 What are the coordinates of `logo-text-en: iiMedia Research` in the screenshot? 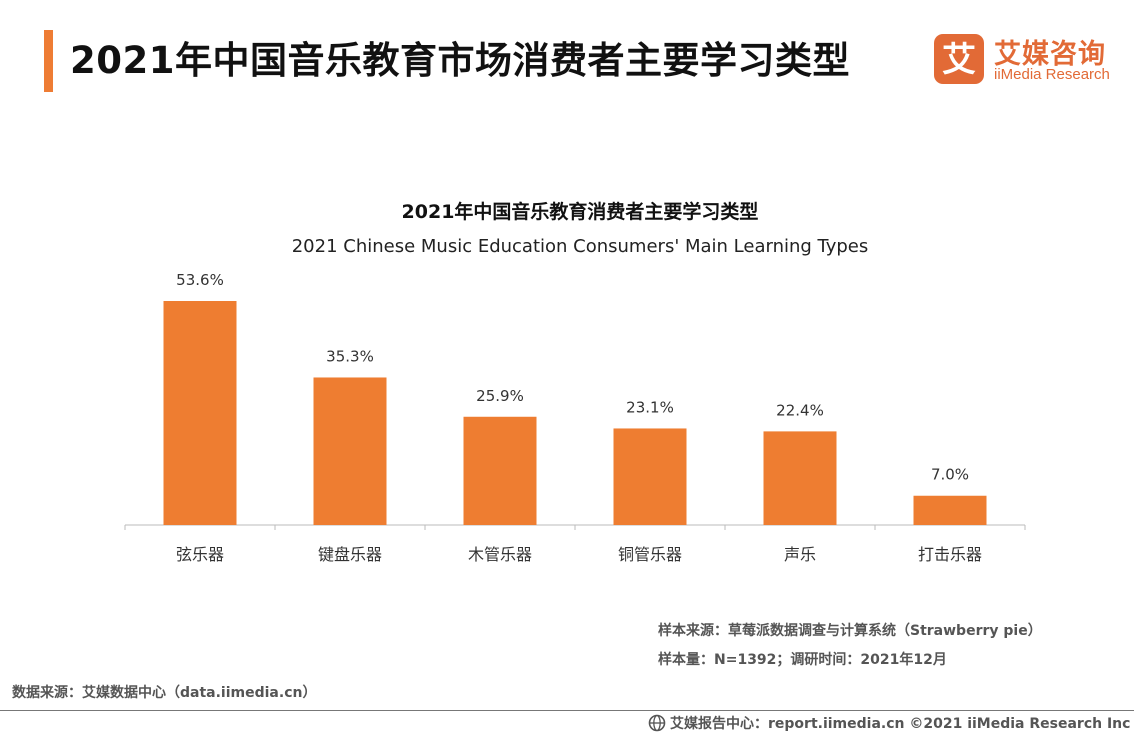 It's located at (1052, 74).